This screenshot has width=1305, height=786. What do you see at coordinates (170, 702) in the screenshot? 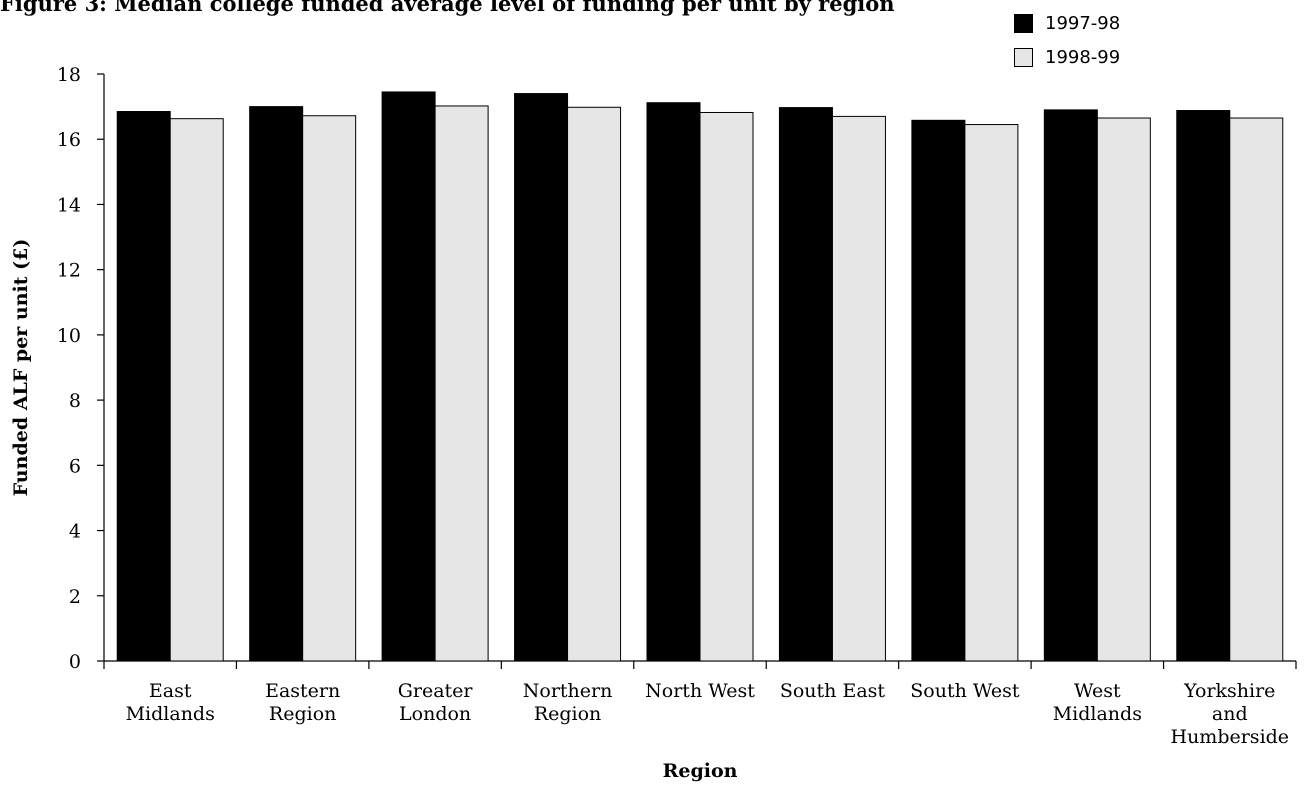
I see `x-tick-label: East Midlands` at bounding box center [170, 702].